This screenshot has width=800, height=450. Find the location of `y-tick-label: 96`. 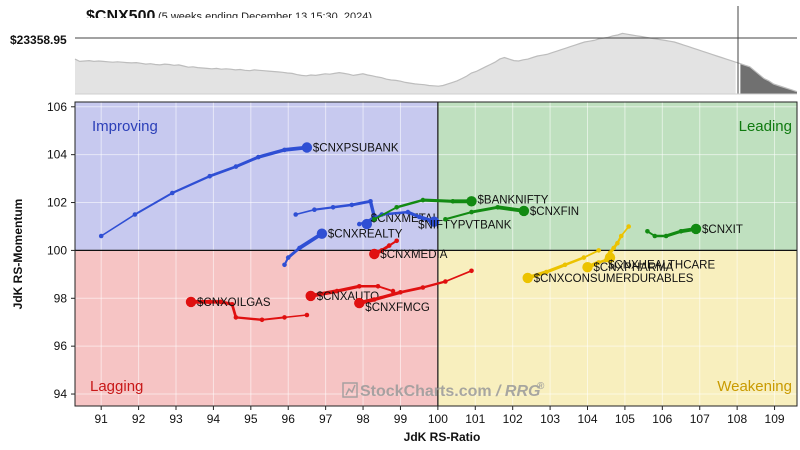

y-tick-label: 96 is located at coordinates (61, 346).